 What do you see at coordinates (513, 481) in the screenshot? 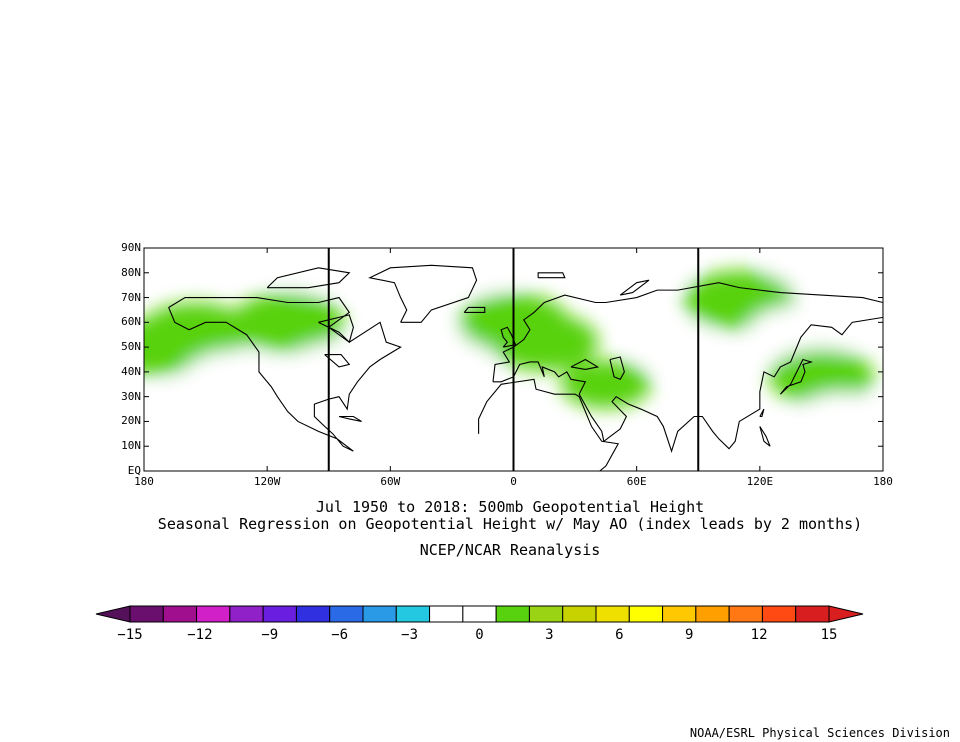
I see `lon-tick-label: 0` at bounding box center [513, 481].